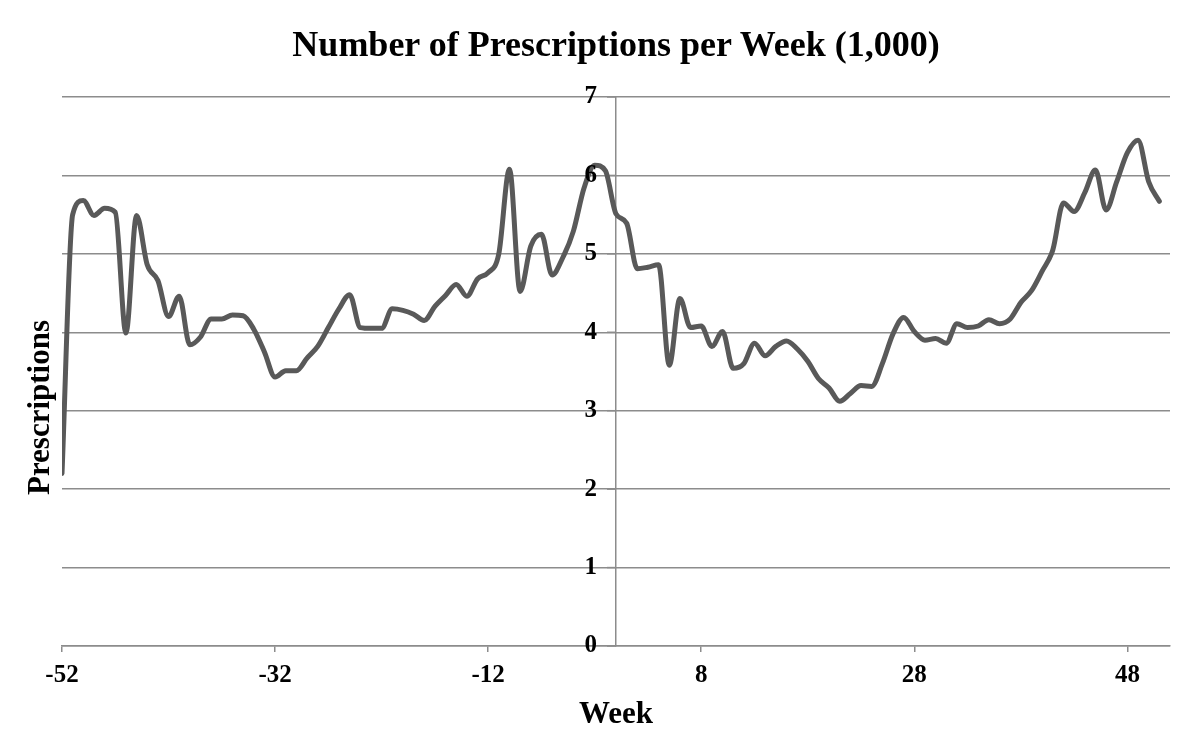 The width and height of the screenshot is (1193, 731). What do you see at coordinates (914, 674) in the screenshot?
I see `x-tick-label: 28` at bounding box center [914, 674].